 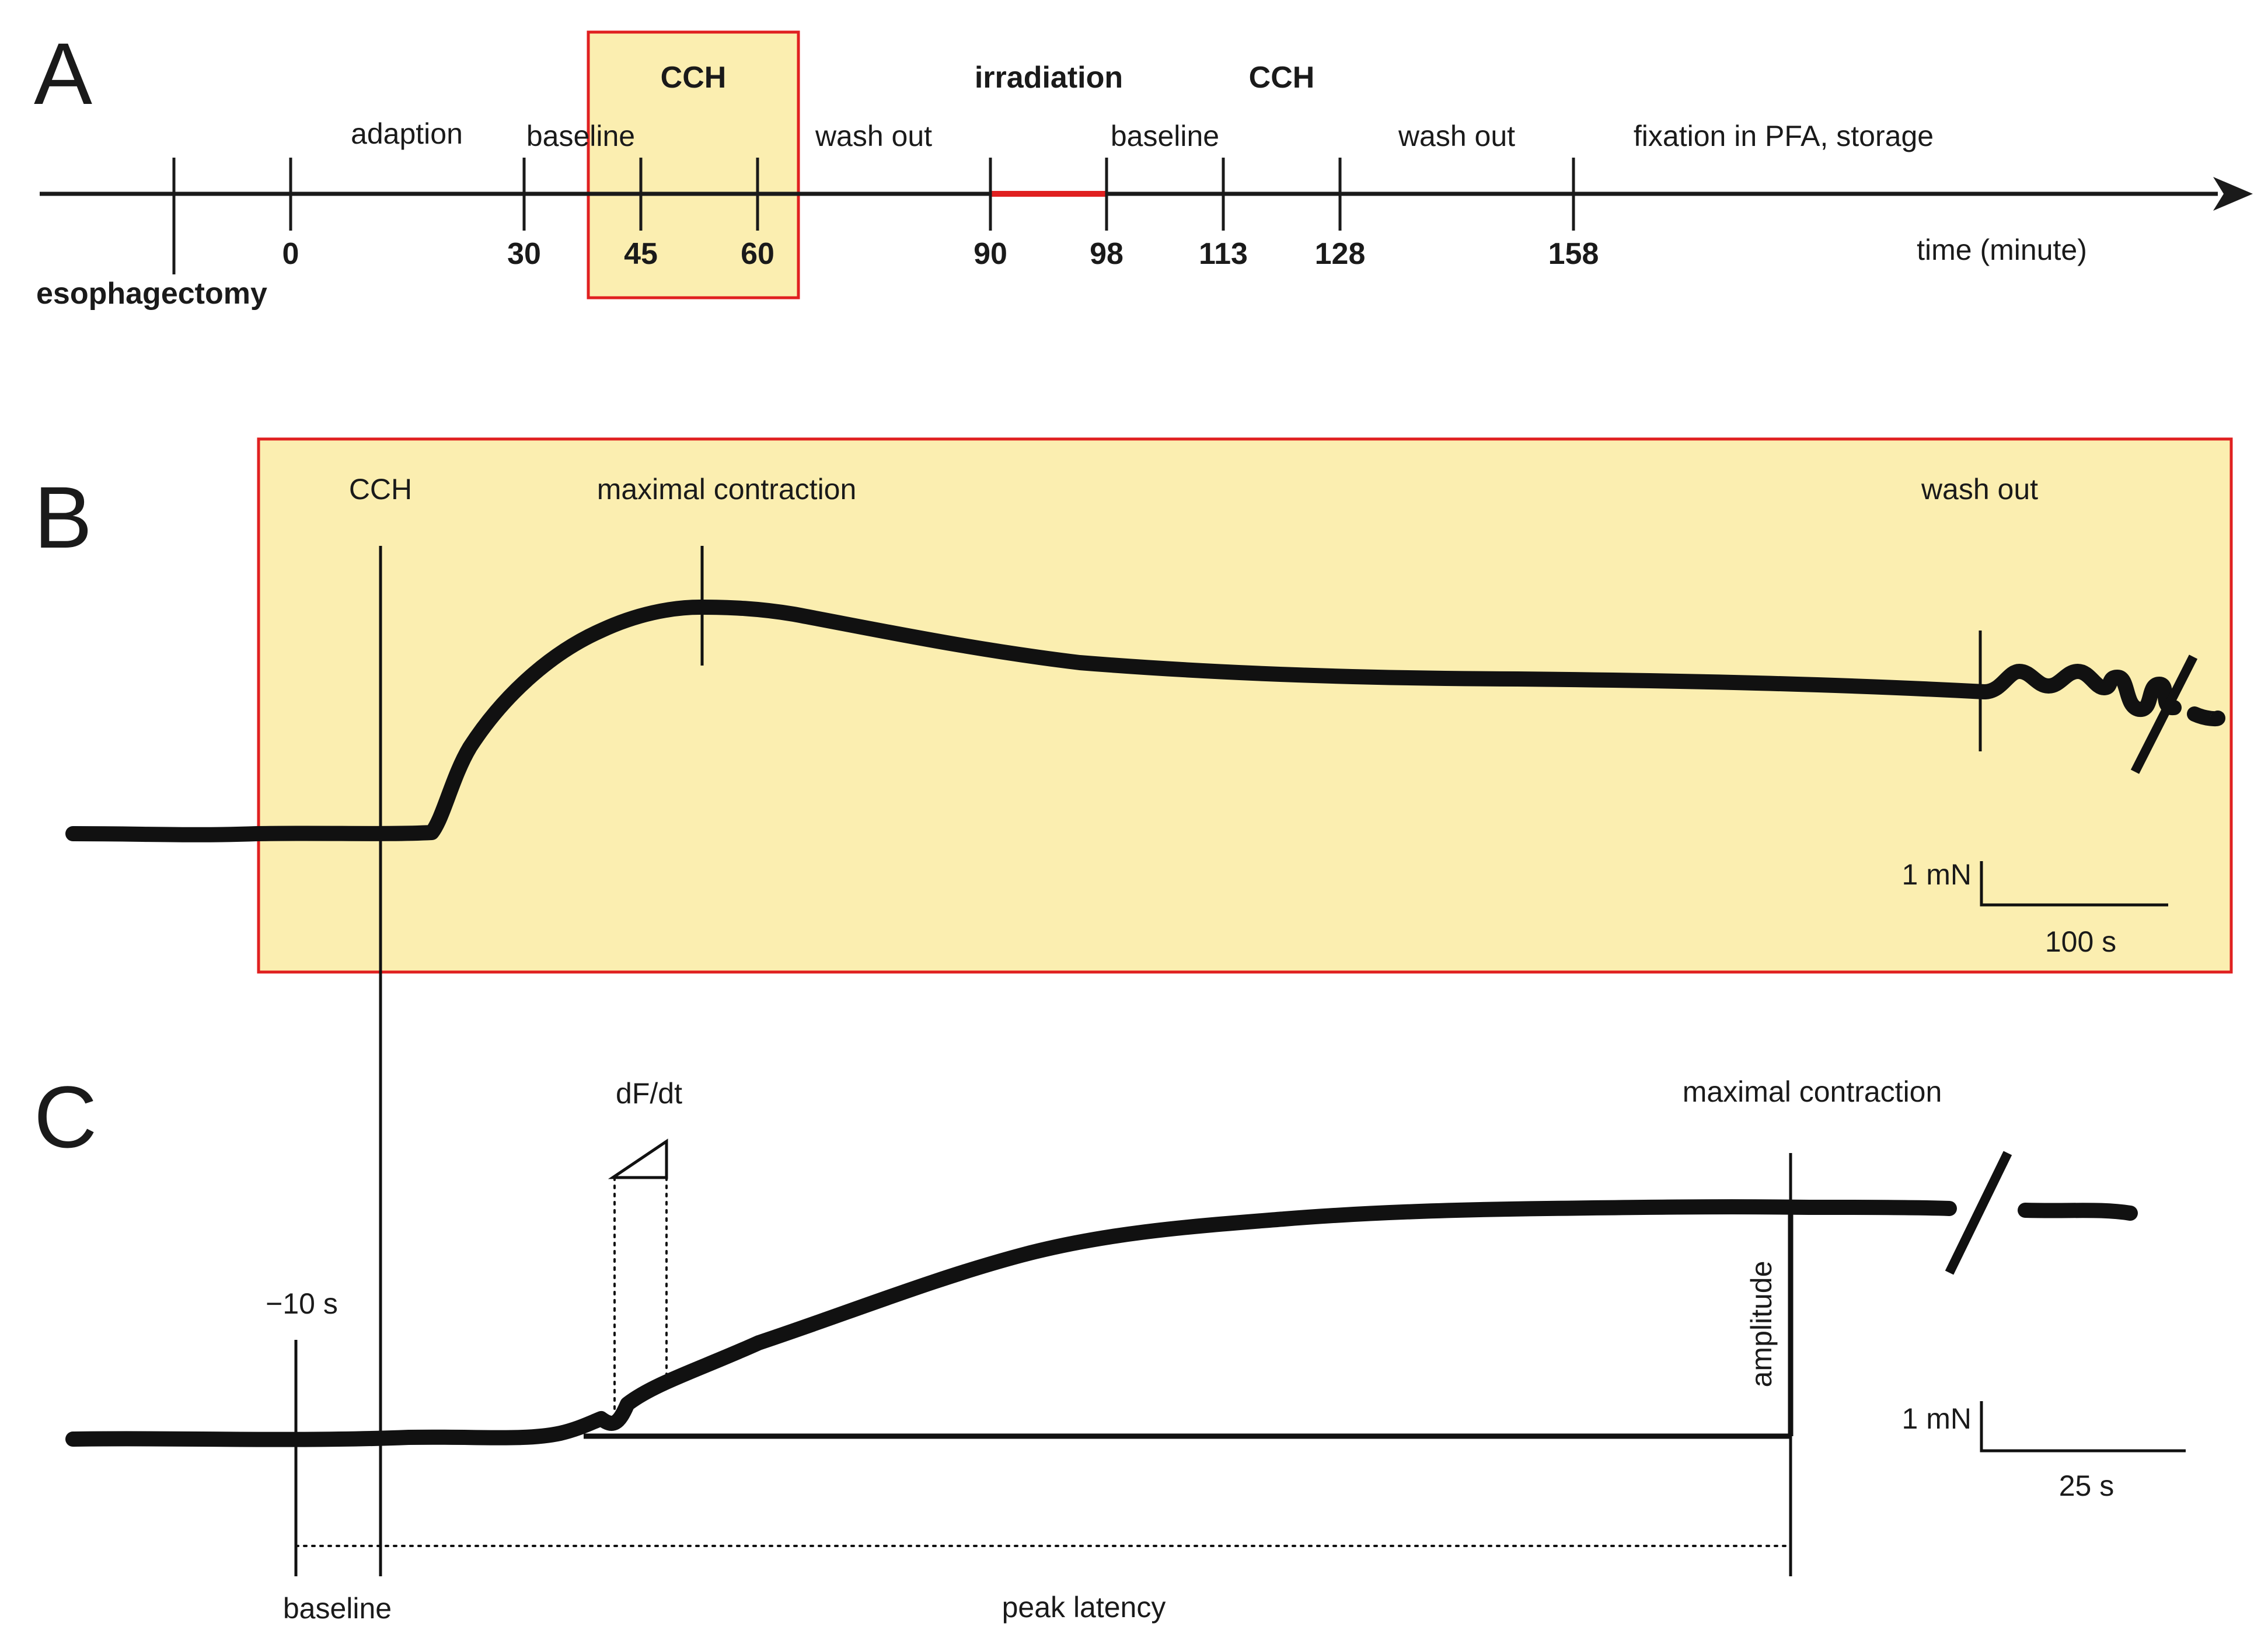 I want to click on phase-baseline-1: baseline, so click(x=580, y=136).